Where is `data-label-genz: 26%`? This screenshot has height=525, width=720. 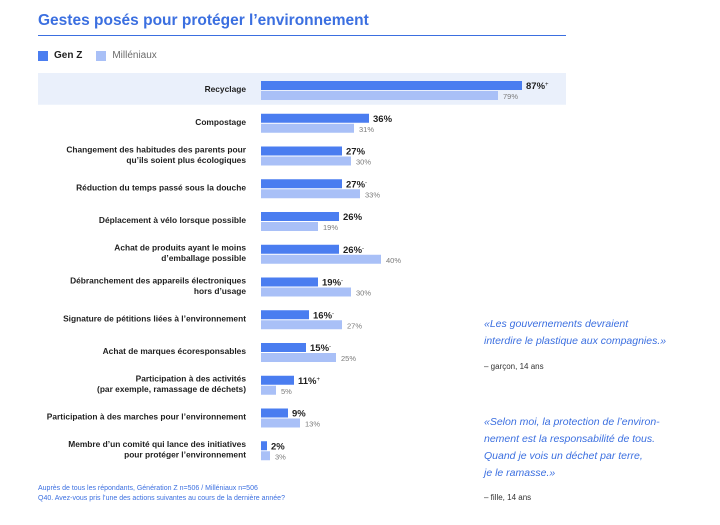
data-label-genz: 26% is located at coordinates (353, 217).